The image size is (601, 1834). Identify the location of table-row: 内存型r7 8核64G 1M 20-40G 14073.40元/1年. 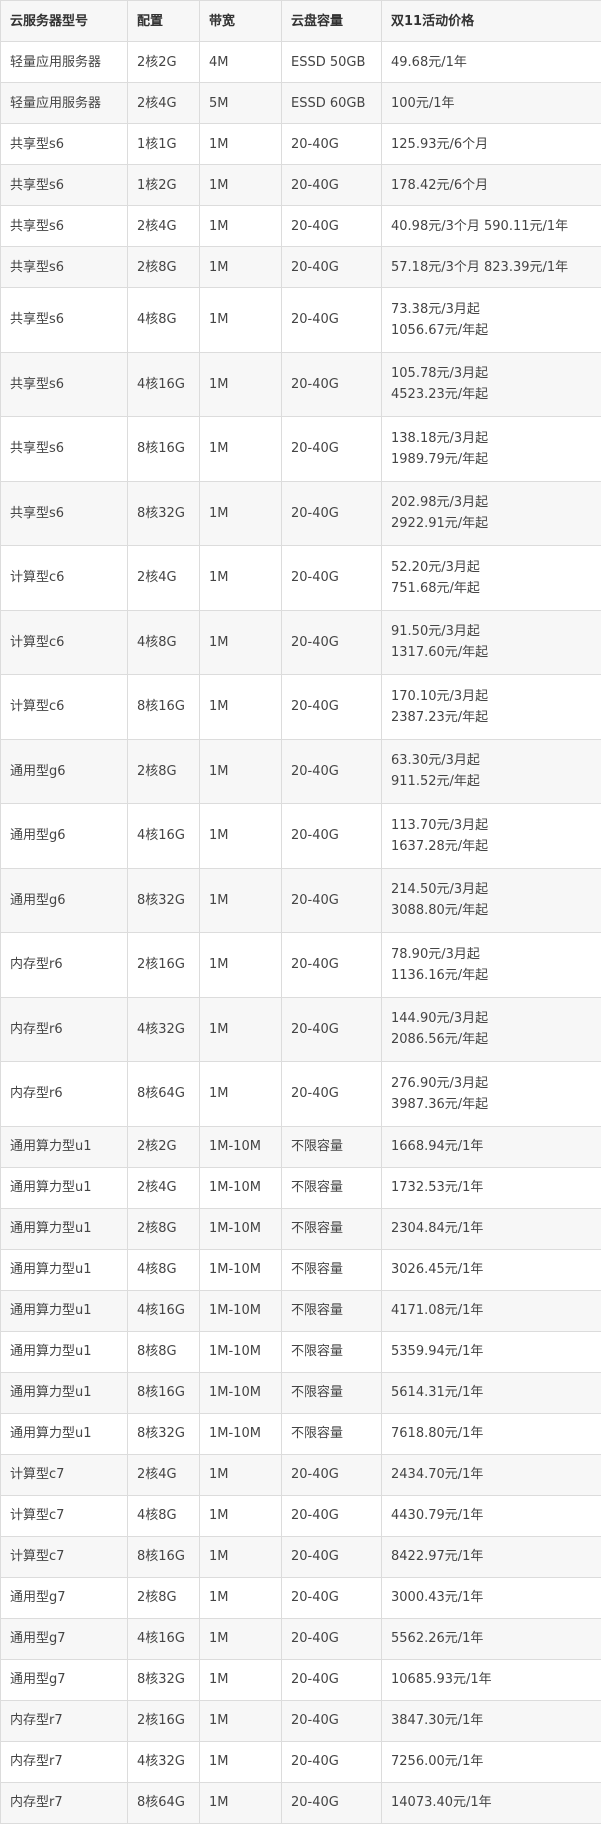
(300, 1802).